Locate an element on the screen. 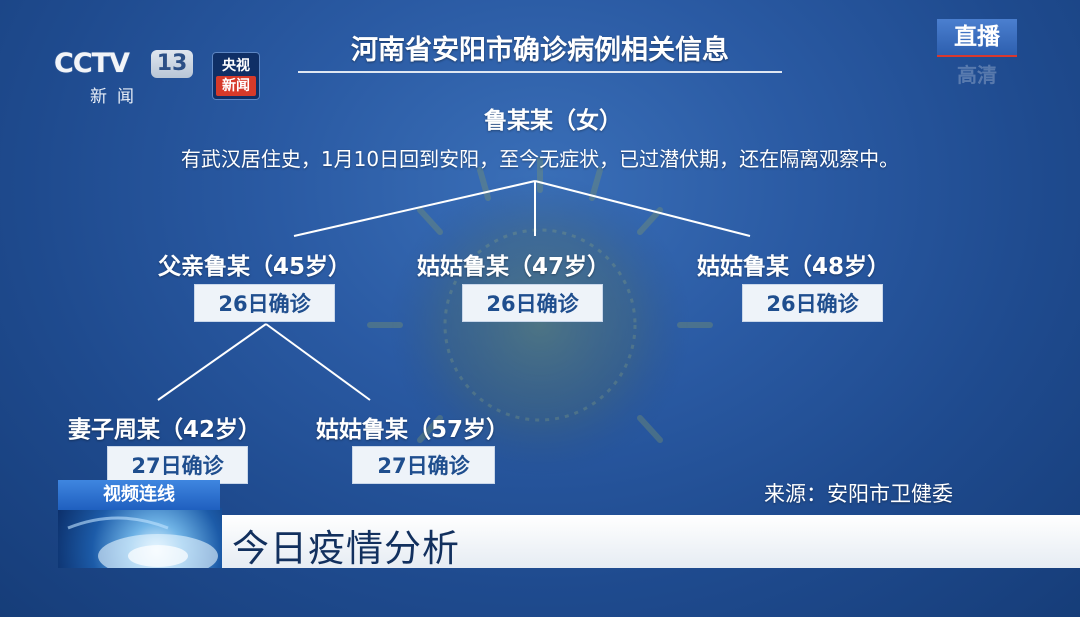 The height and width of the screenshot is (617, 1080). wife-status-box: 27日确诊 is located at coordinates (177, 465).